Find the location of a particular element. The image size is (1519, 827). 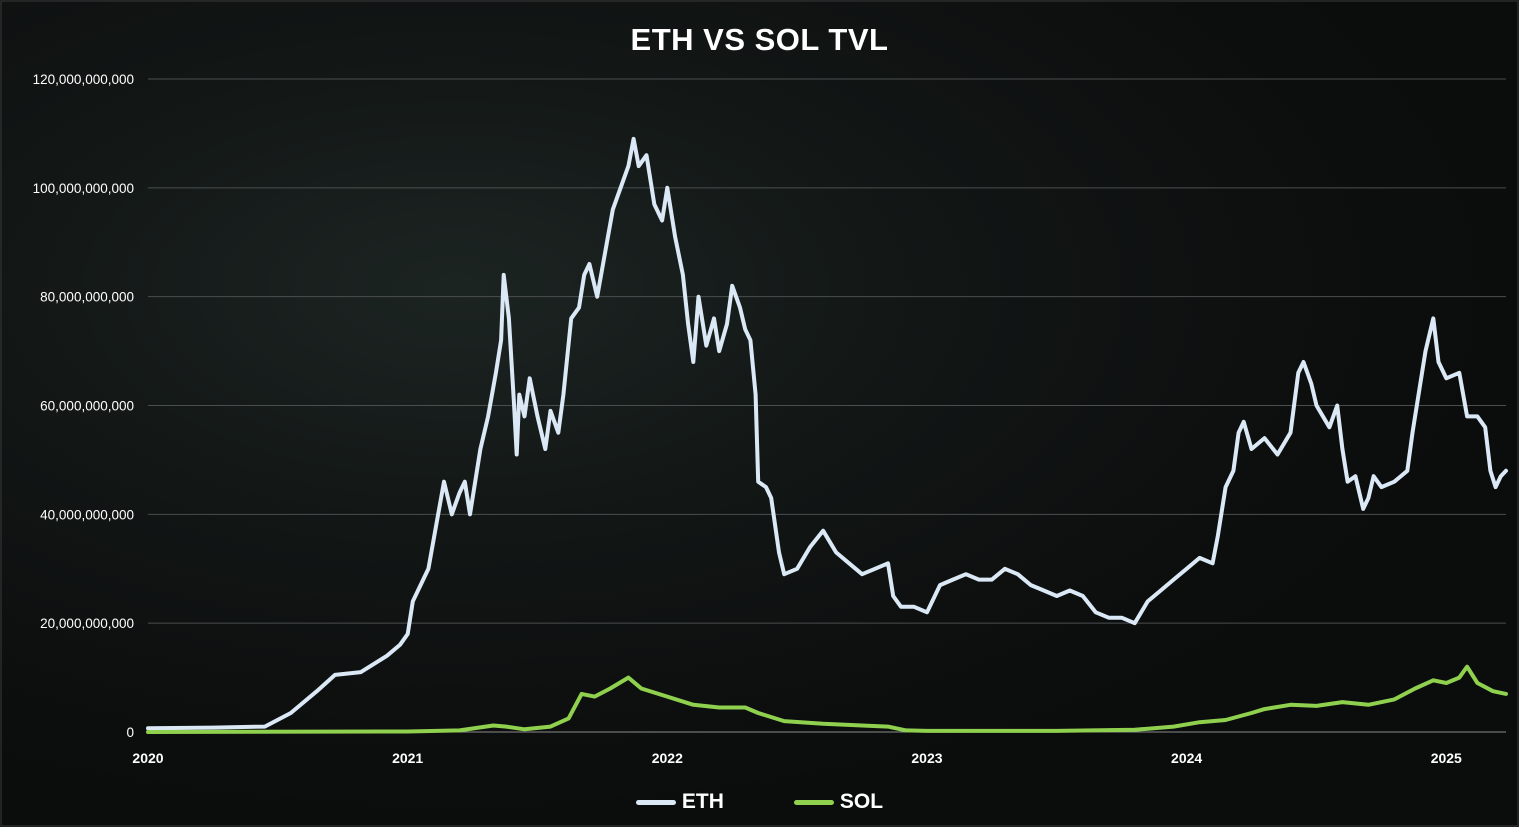

chart-title: ETH VS SOL TVL is located at coordinates (759, 39).